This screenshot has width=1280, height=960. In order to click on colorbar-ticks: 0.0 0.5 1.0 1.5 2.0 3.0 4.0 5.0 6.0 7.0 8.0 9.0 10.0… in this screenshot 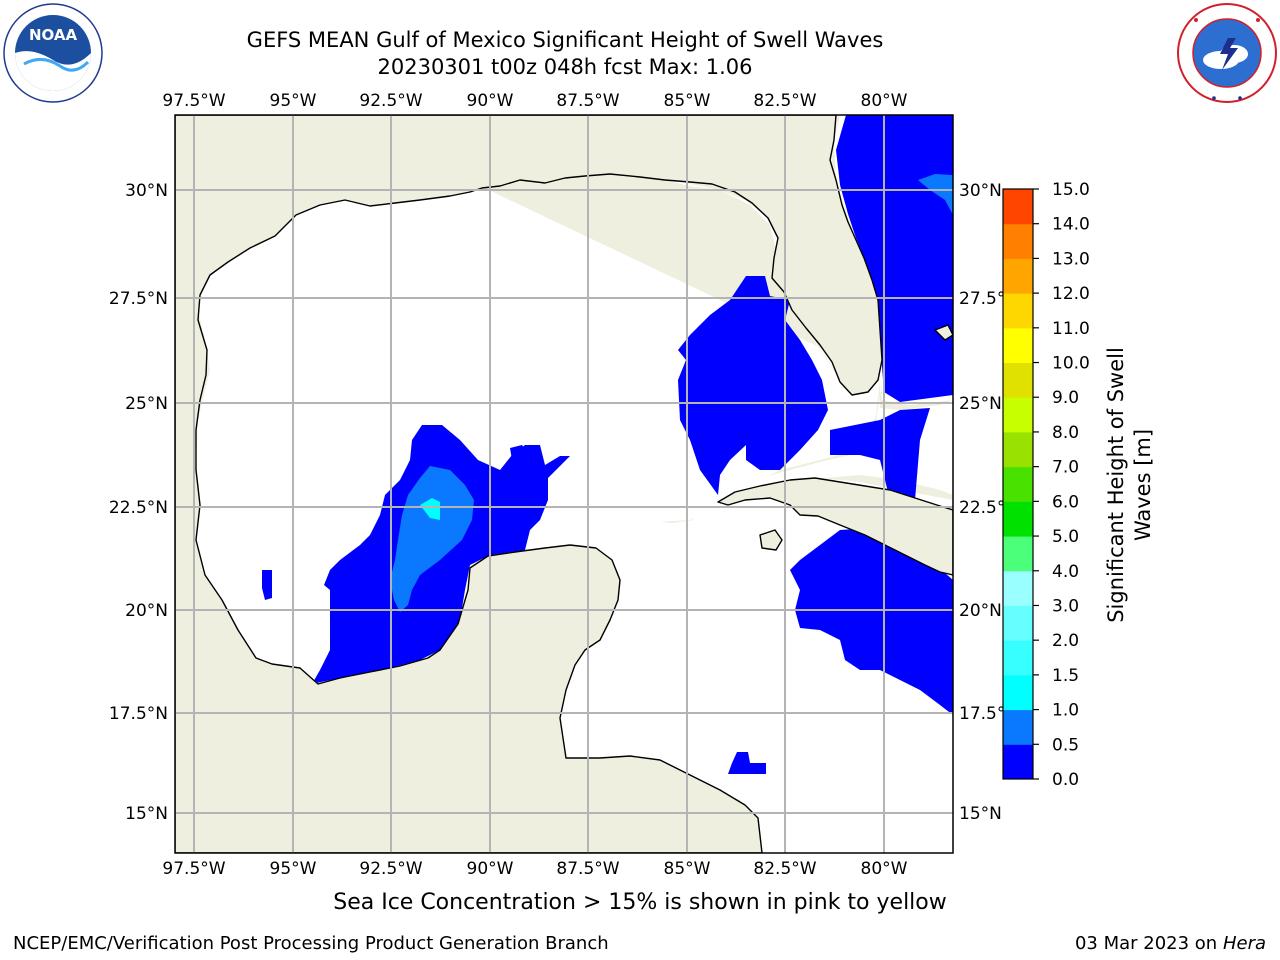, I will do `click(1061, 485)`.